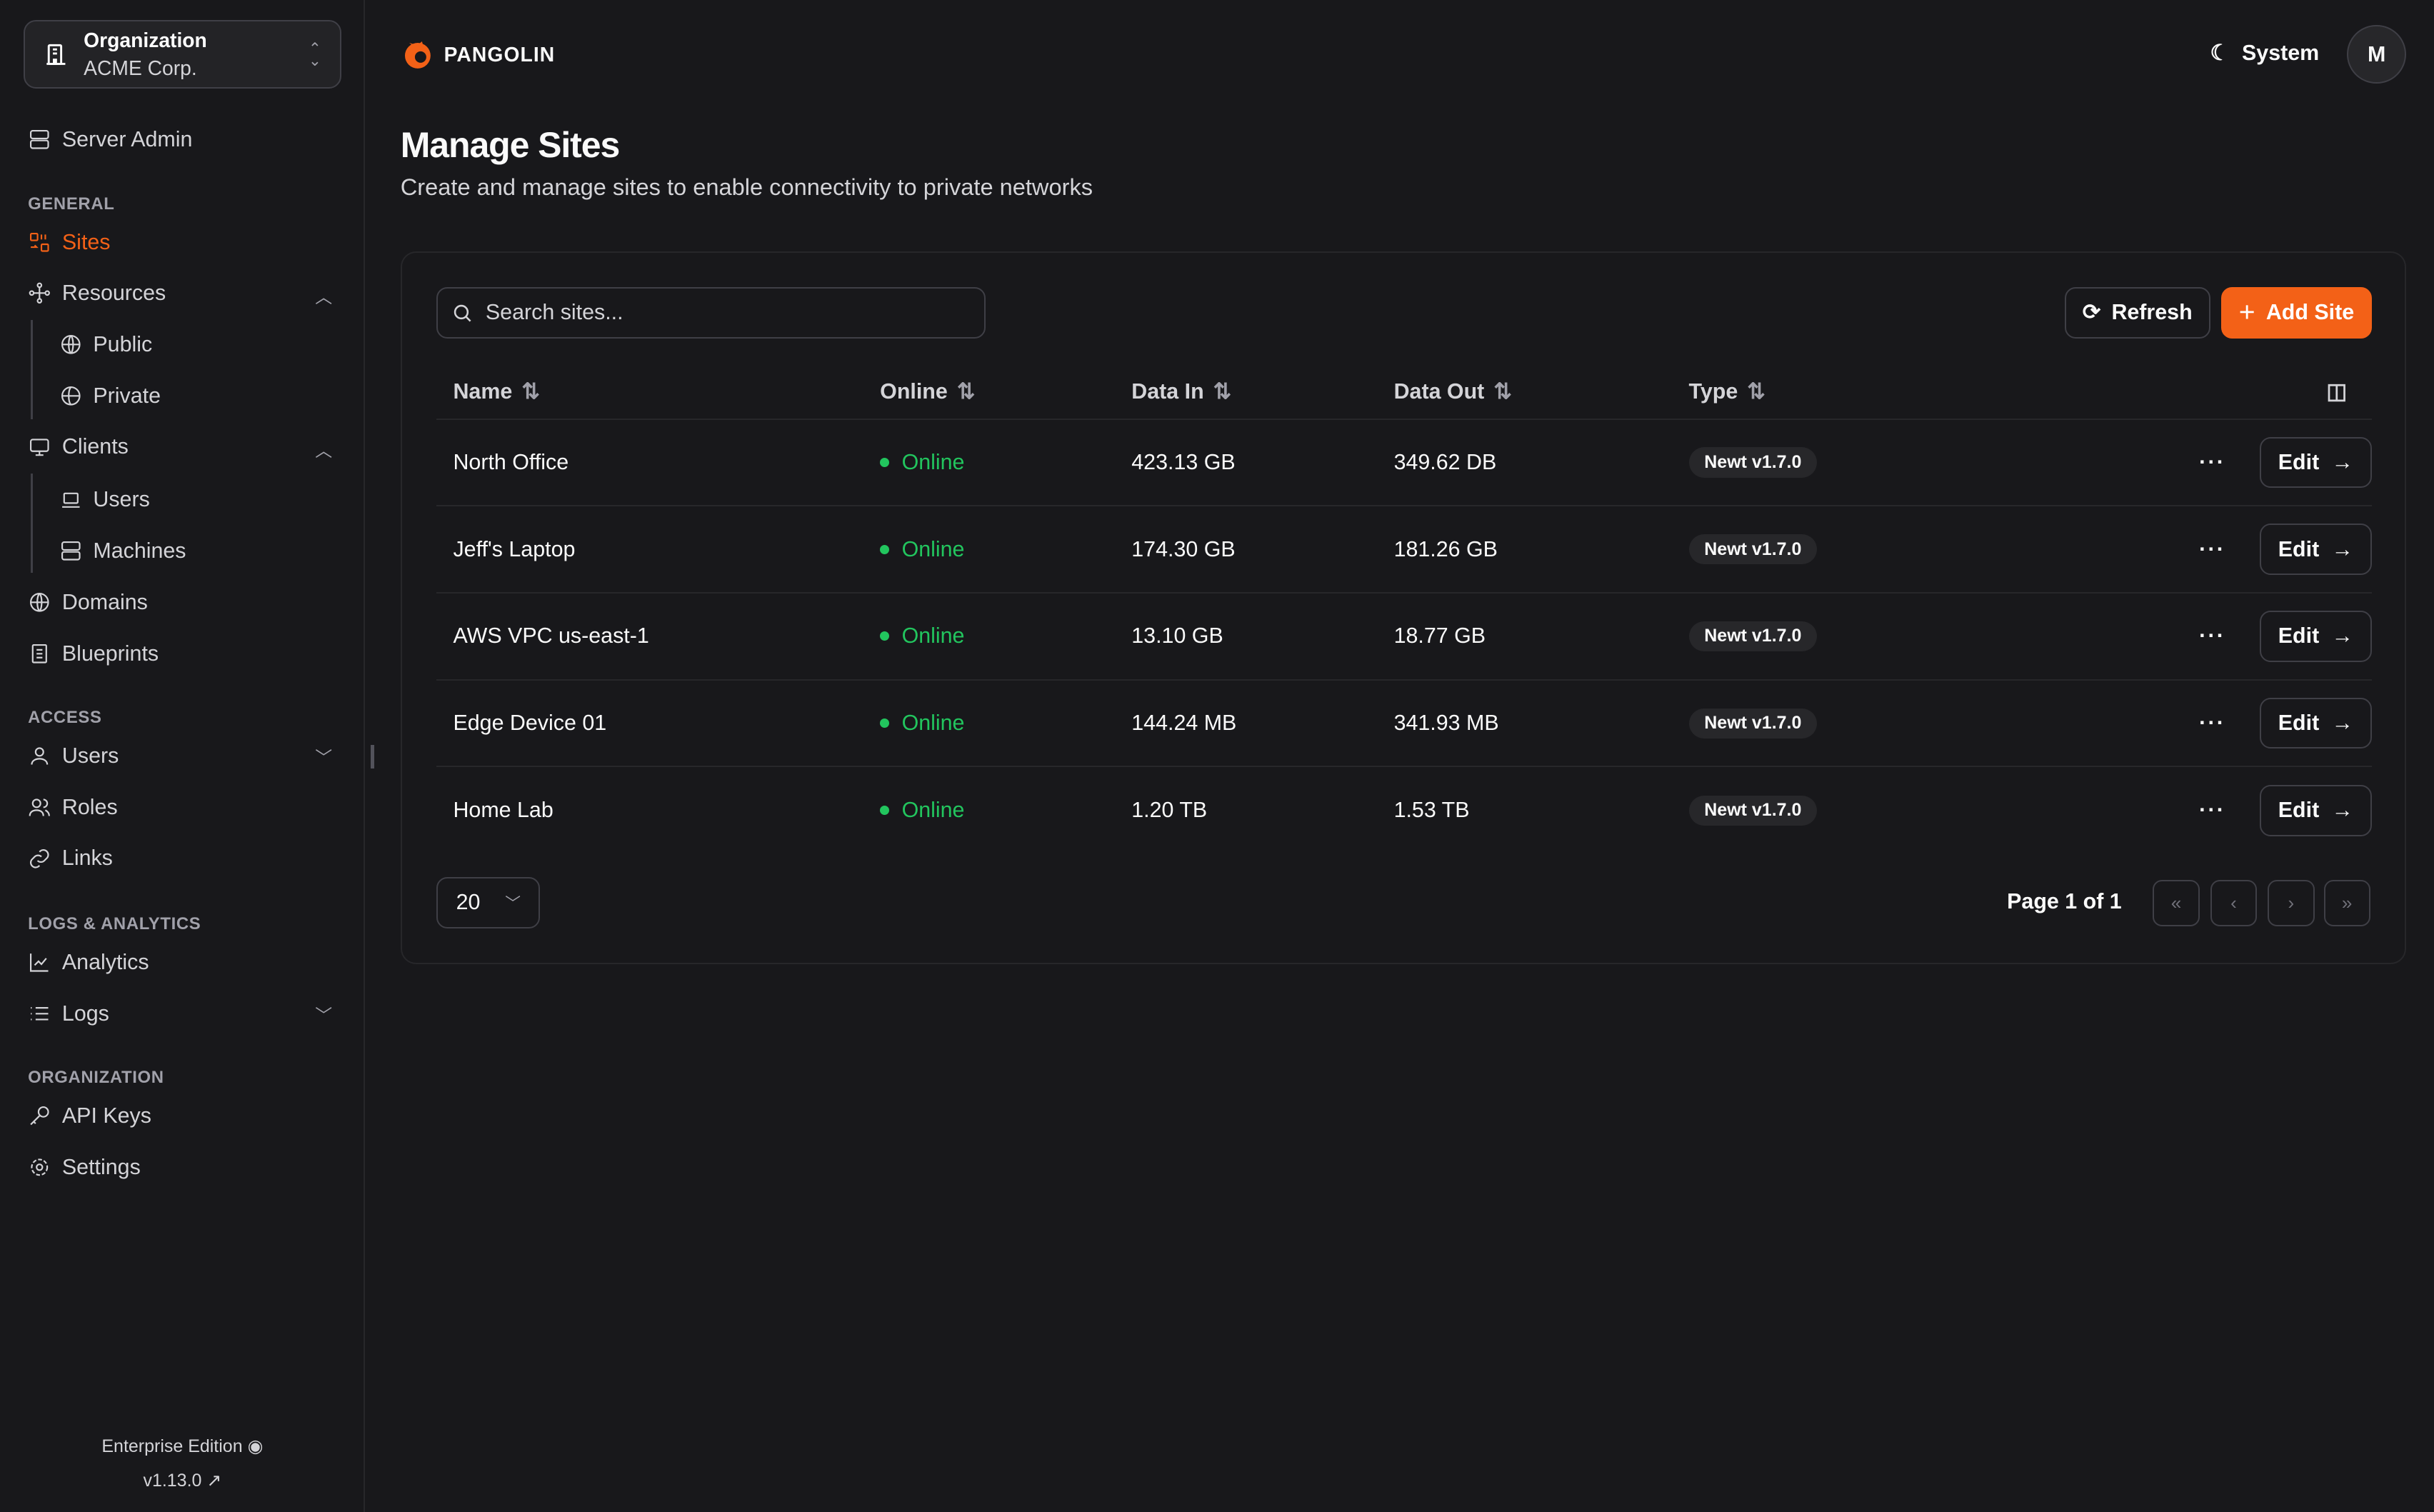  I want to click on brand-logo: PANGOLIN, so click(478, 54).